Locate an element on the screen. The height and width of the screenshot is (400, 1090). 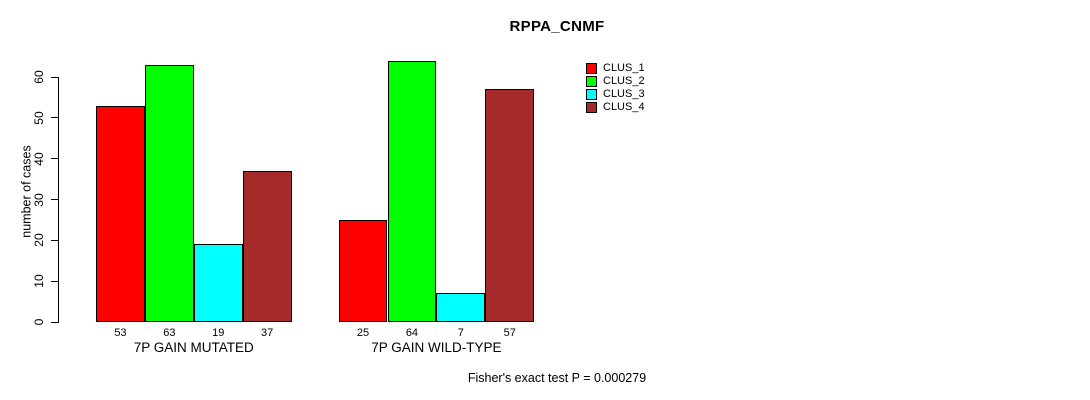
bar-clus_2-group1 is located at coordinates (169, 193).